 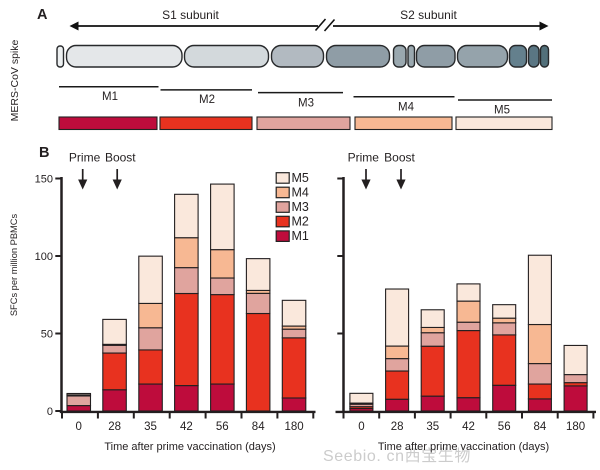 I want to click on svg-text: A, so click(x=42, y=15).